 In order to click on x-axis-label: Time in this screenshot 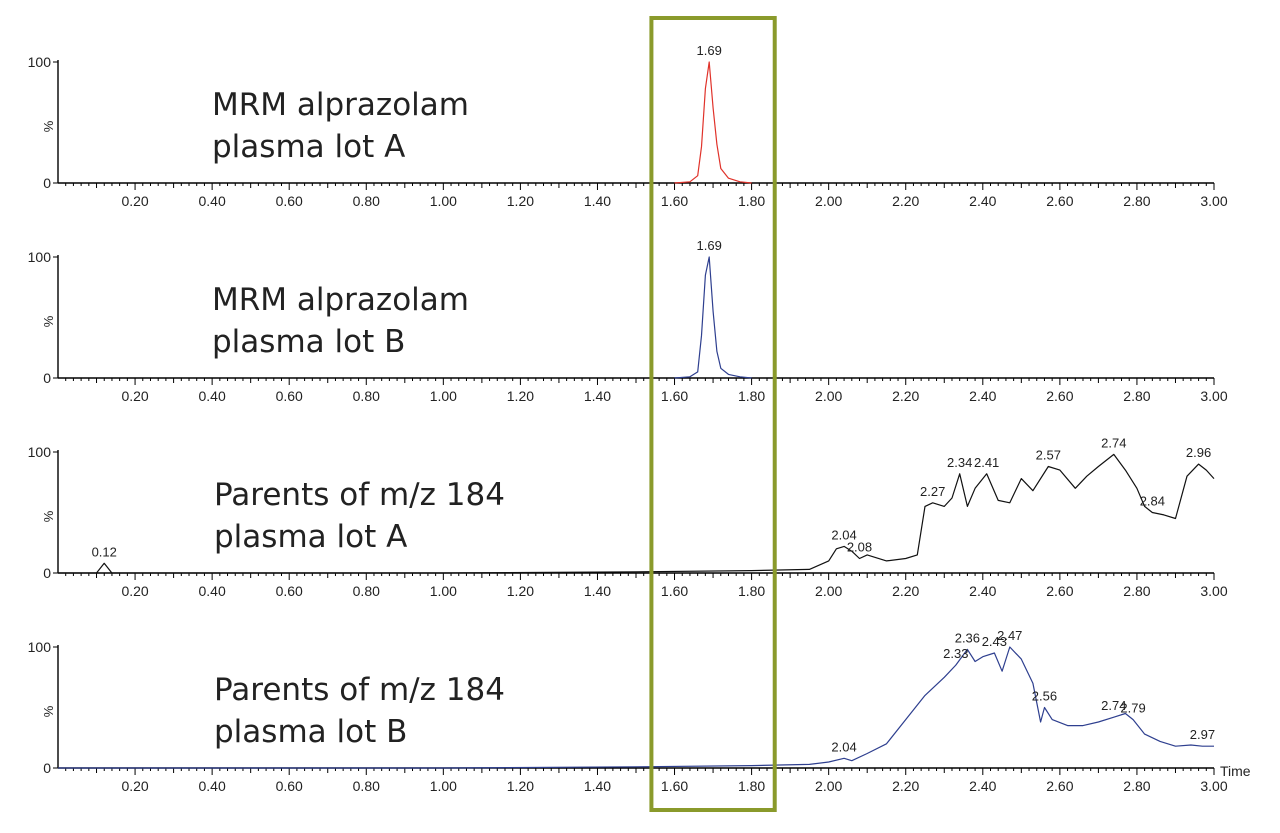, I will do `click(1235, 771)`.